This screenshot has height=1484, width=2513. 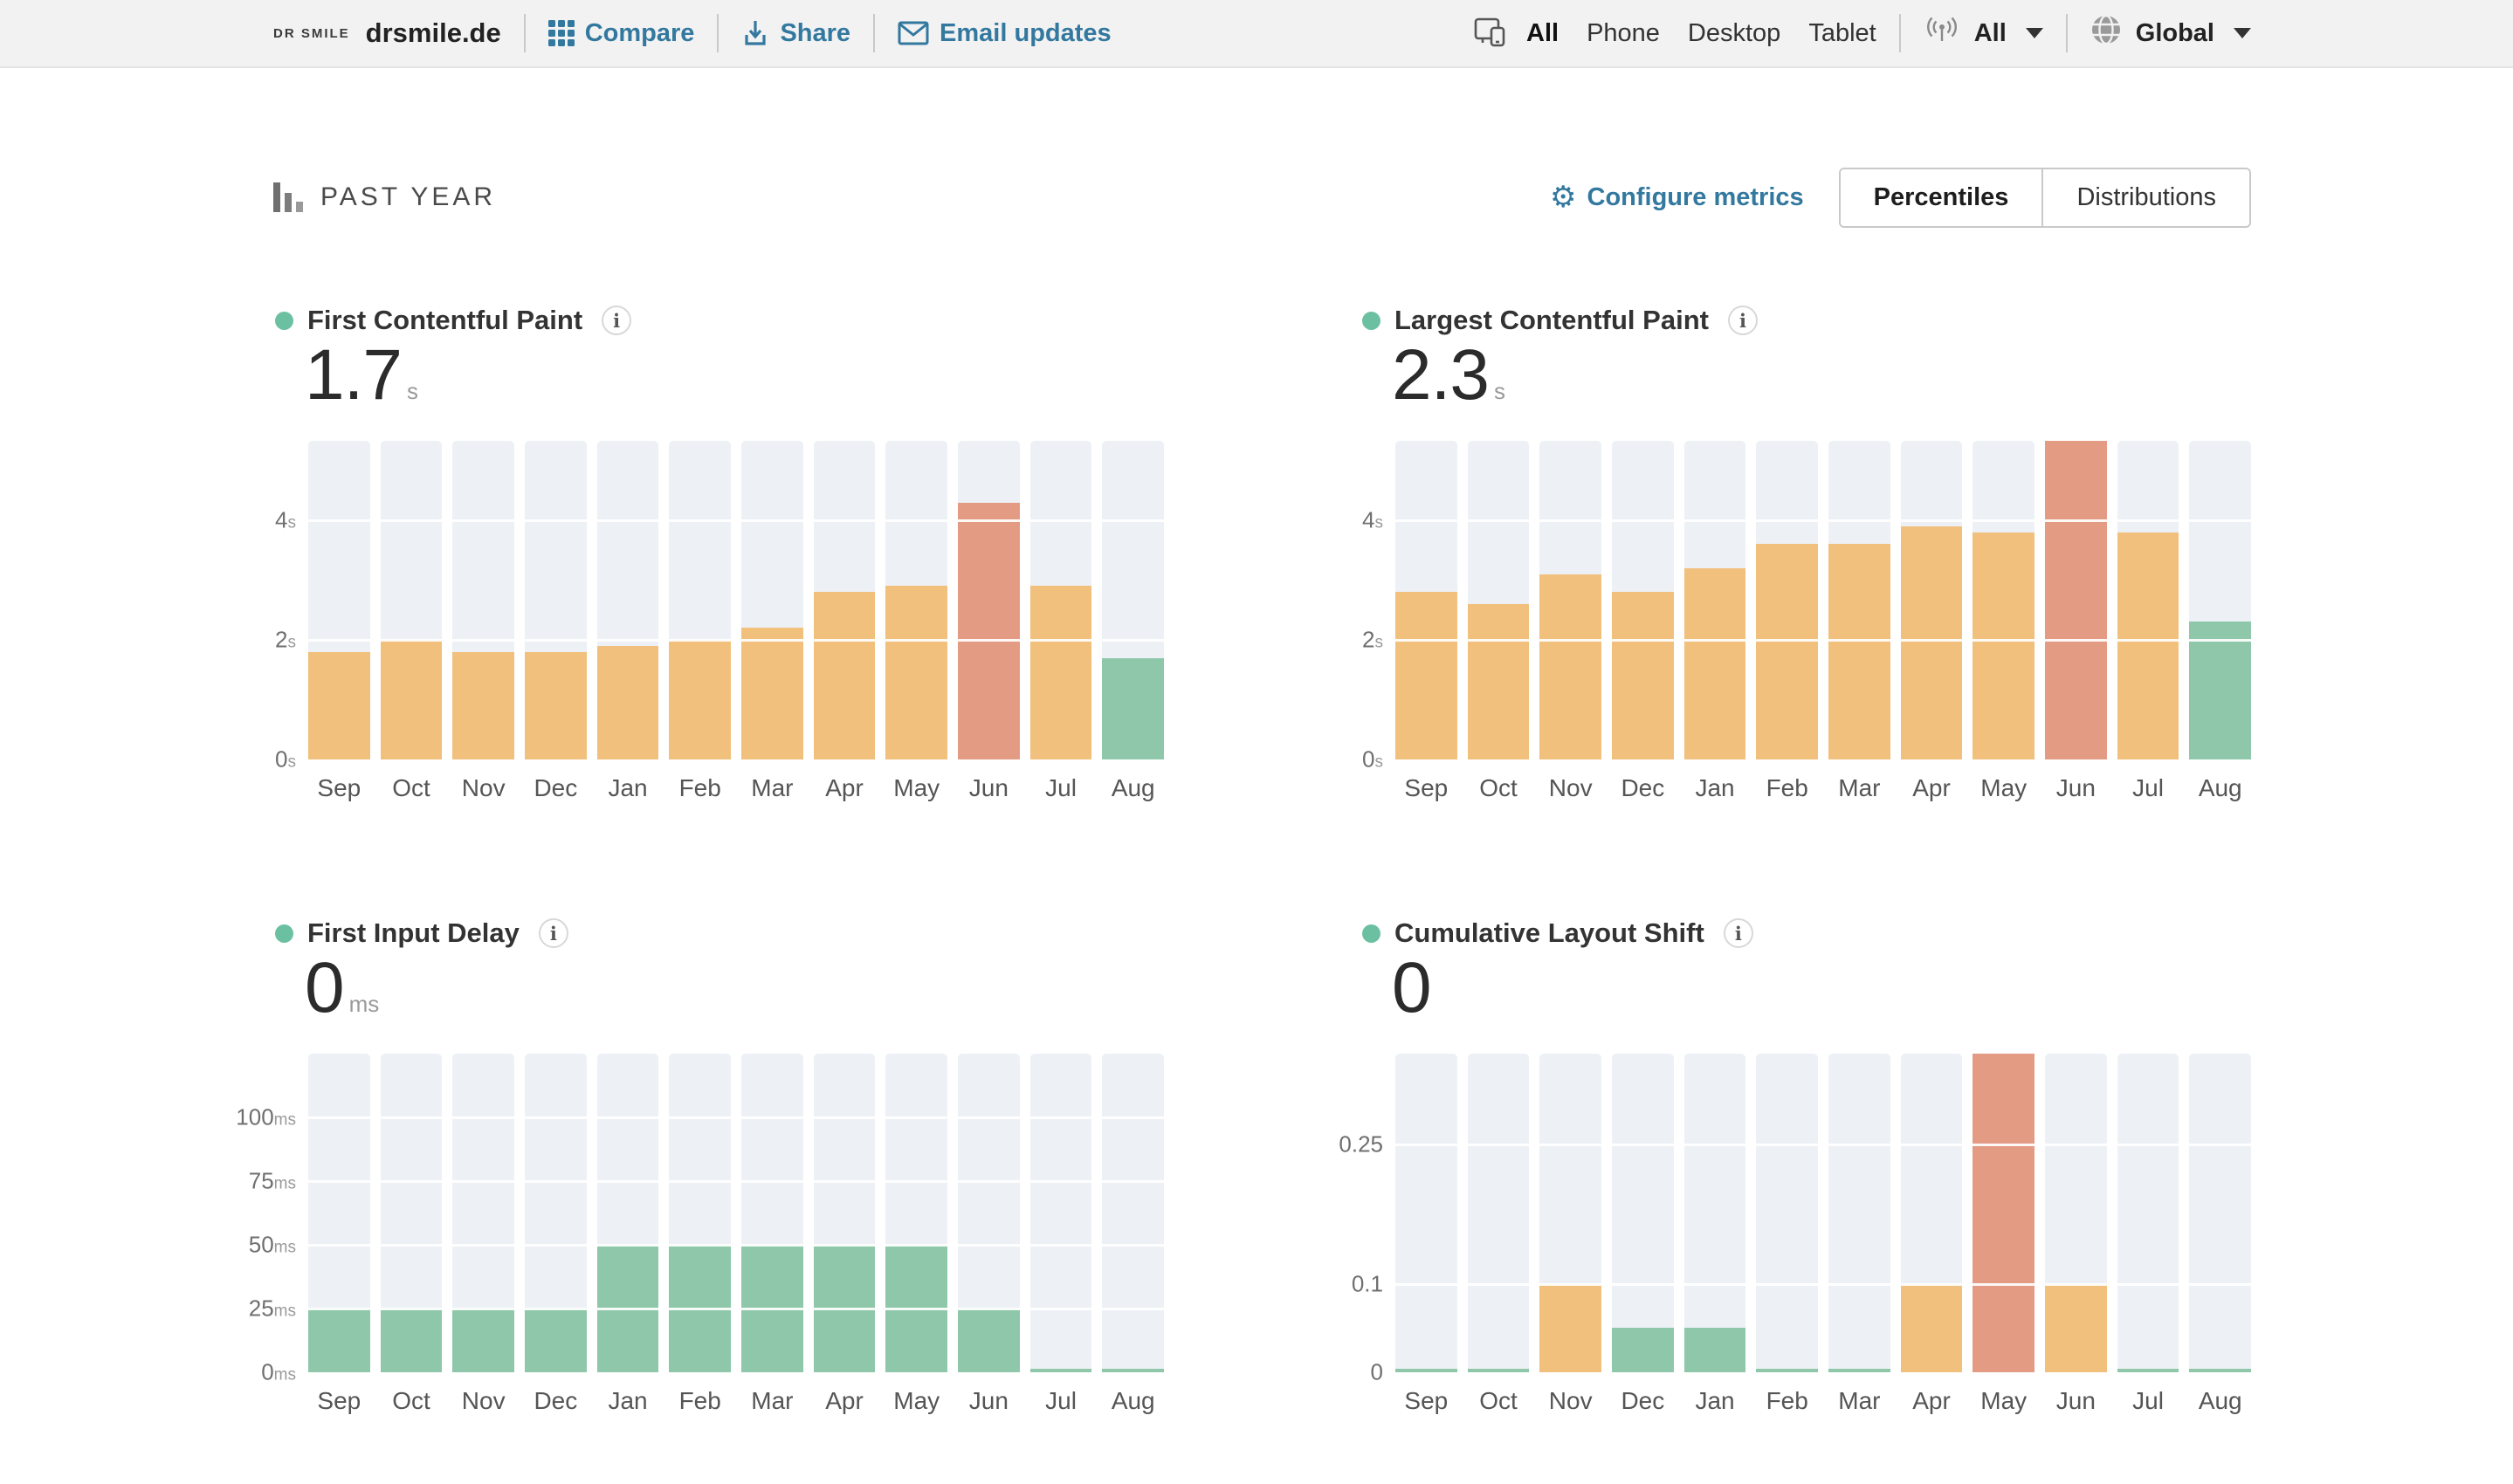 I want to click on month-label: Mar, so click(x=772, y=788).